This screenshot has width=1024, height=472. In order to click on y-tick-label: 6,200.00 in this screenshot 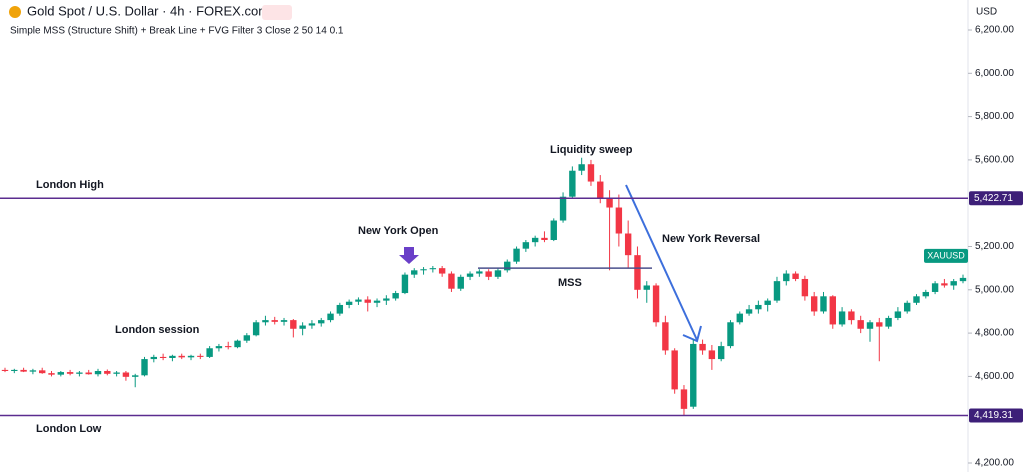, I will do `click(994, 30)`.